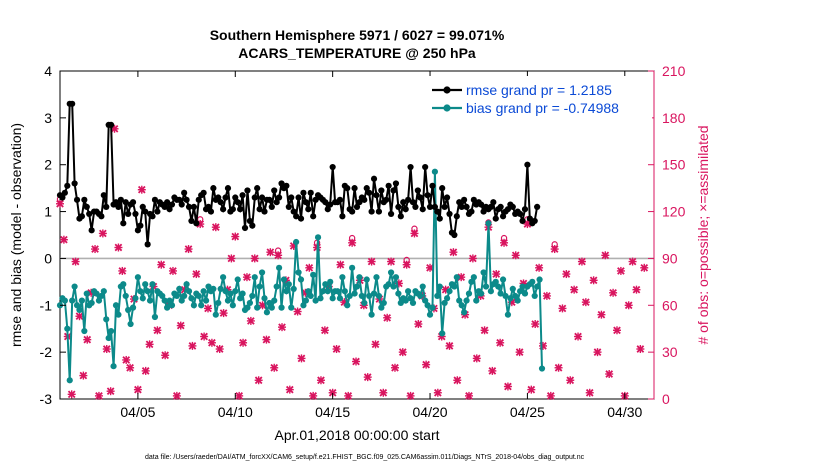 The width and height of the screenshot is (830, 470). Describe the element at coordinates (447, 108) in the screenshot. I see `legend-bias-marker` at that location.